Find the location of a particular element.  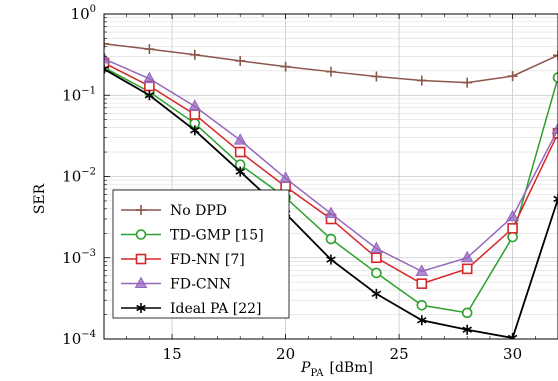

legend-label: Ideal PA [22] is located at coordinates (216, 309).